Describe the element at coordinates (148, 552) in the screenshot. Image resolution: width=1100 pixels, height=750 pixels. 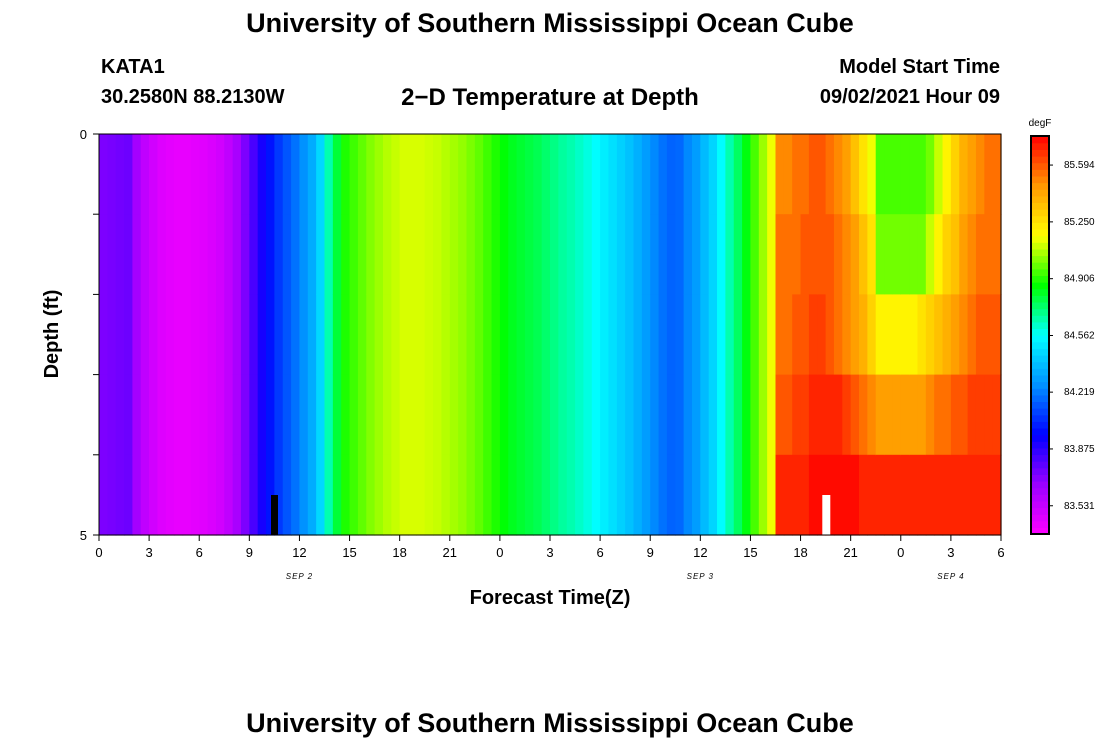
I see `x-tick-label: 3` at that location.